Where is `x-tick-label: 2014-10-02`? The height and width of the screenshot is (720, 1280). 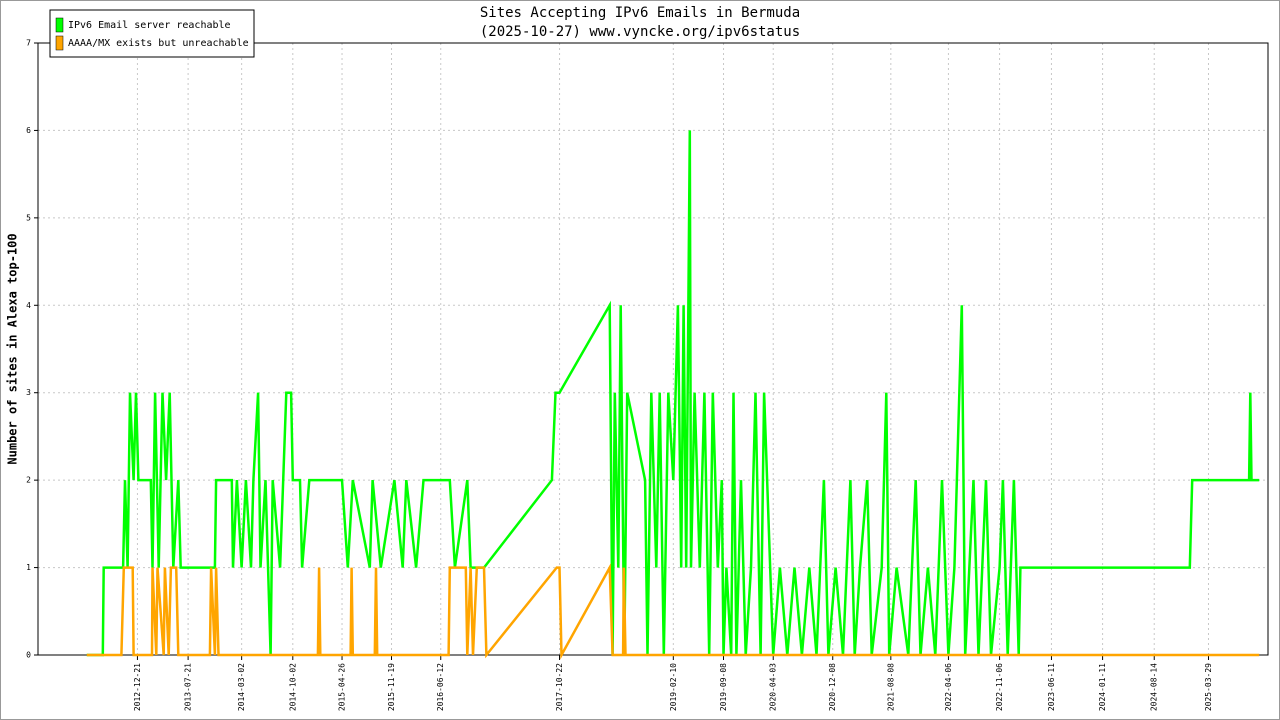
x-tick-label: 2014-10-02 is located at coordinates (292, 687).